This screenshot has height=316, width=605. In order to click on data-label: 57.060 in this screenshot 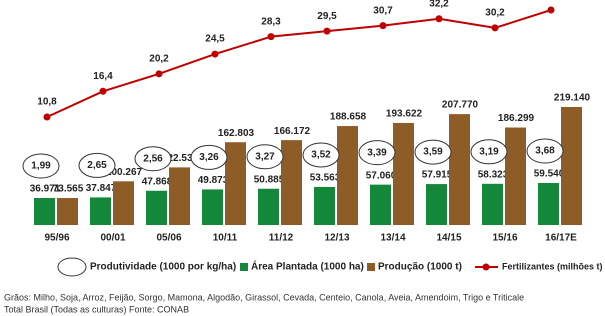, I will do `click(381, 175)`.